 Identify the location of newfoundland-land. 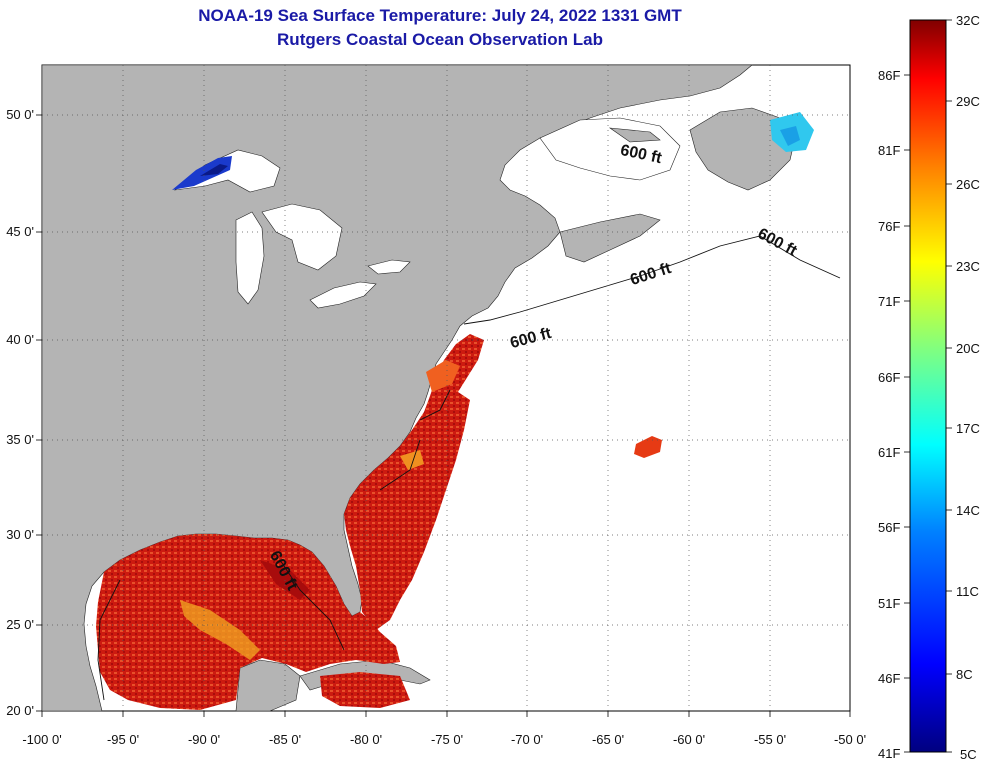
(743, 149).